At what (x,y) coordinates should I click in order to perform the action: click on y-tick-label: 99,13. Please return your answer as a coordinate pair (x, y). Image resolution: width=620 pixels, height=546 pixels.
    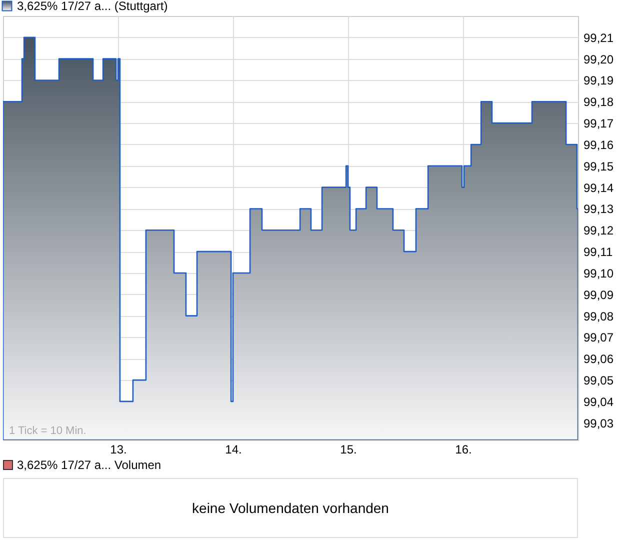
    Looking at the image, I should click on (599, 209).